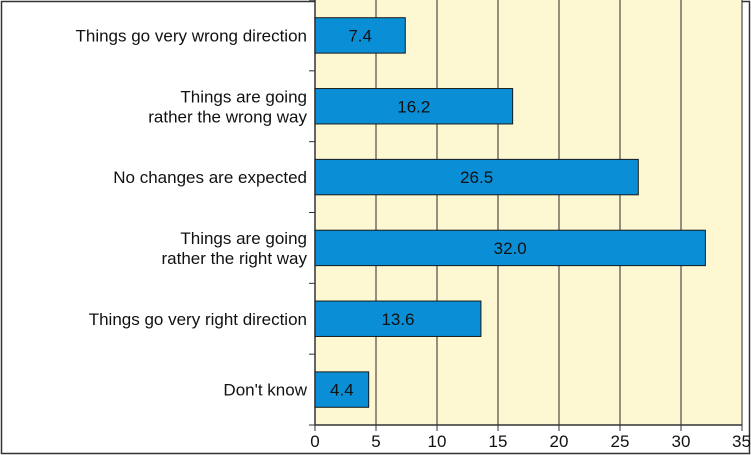  I want to click on x-tick-label: 35, so click(741, 441).